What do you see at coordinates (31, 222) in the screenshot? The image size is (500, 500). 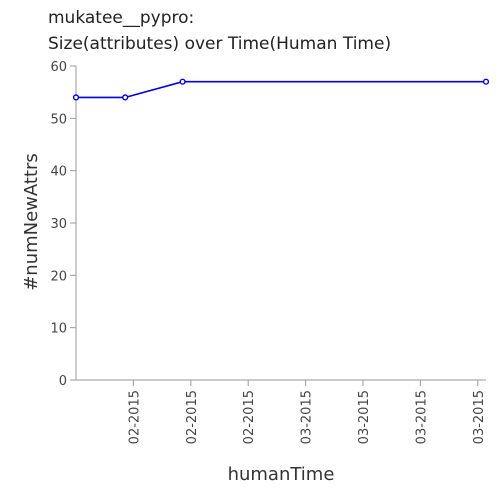 I see `y-axis-label: #numNewAttrs` at bounding box center [31, 222].